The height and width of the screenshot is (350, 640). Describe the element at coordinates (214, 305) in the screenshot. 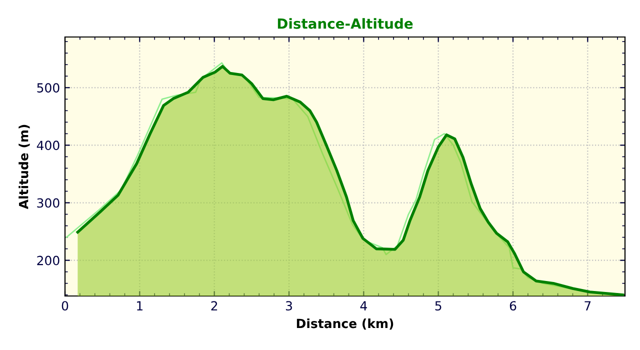

I see `x-tick-label: 2` at that location.